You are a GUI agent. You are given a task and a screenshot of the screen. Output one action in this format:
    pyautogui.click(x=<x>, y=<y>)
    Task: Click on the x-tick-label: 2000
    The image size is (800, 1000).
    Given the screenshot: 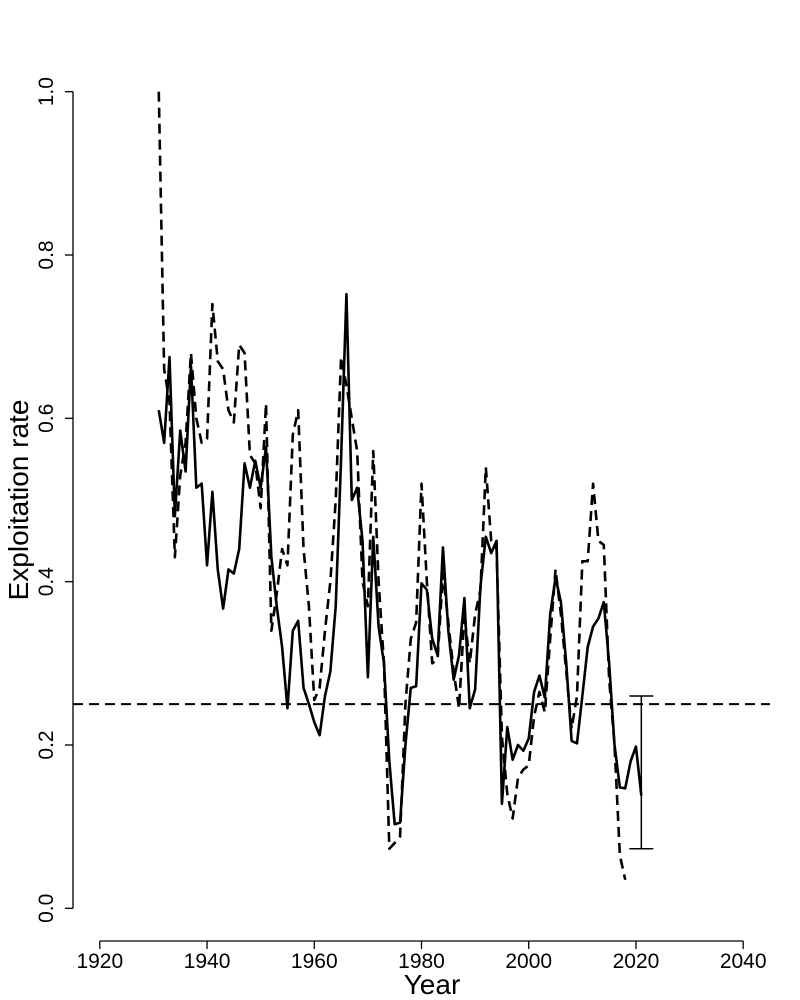 What is the action you would take?
    pyautogui.click(x=528, y=961)
    